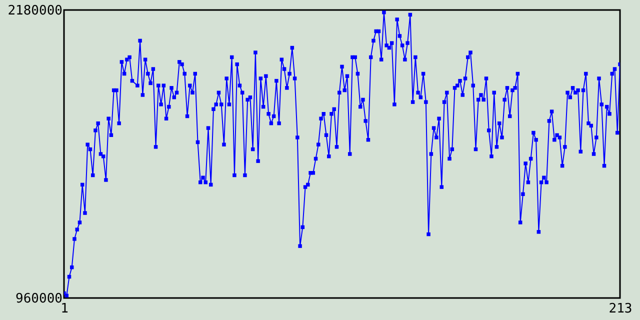  I want to click on x-tick-label: 213, so click(620, 309).